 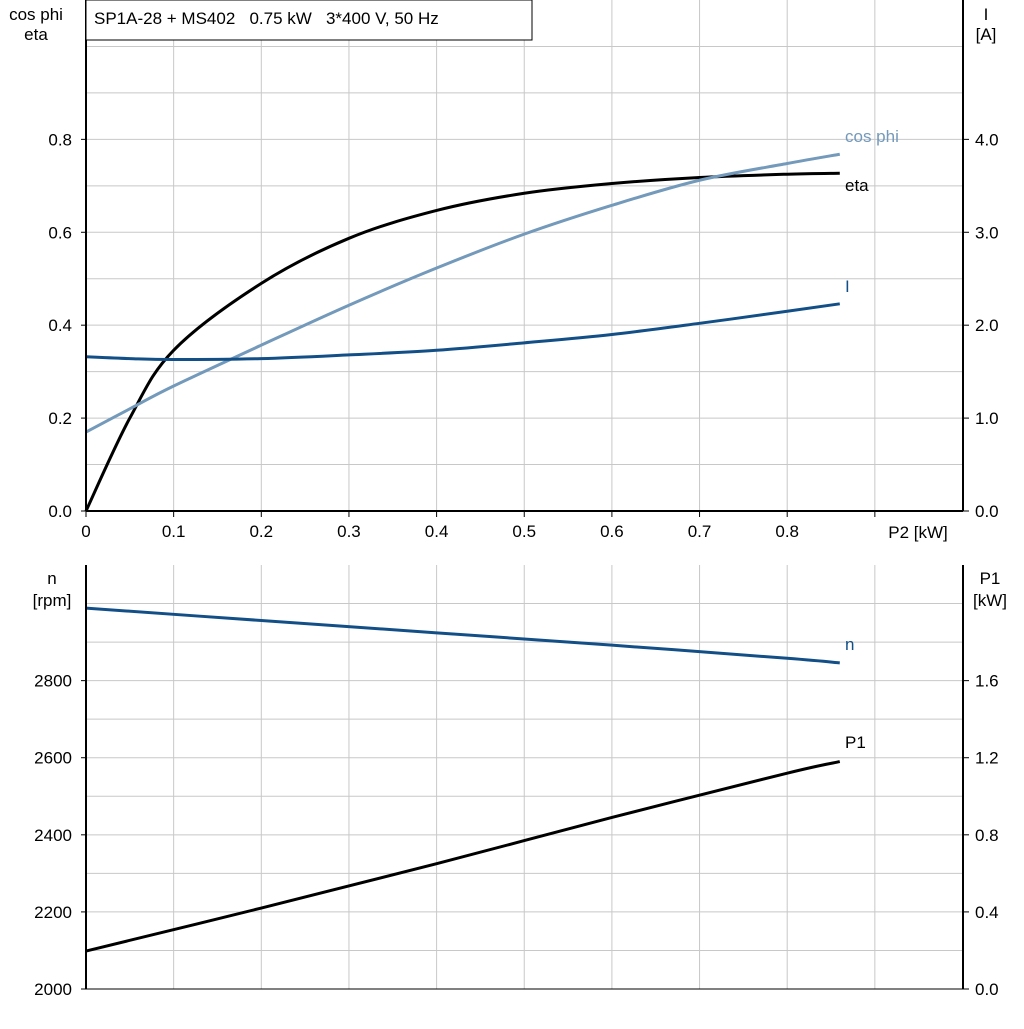 I want to click on right-tick-label: 0.4, so click(x=987, y=912).